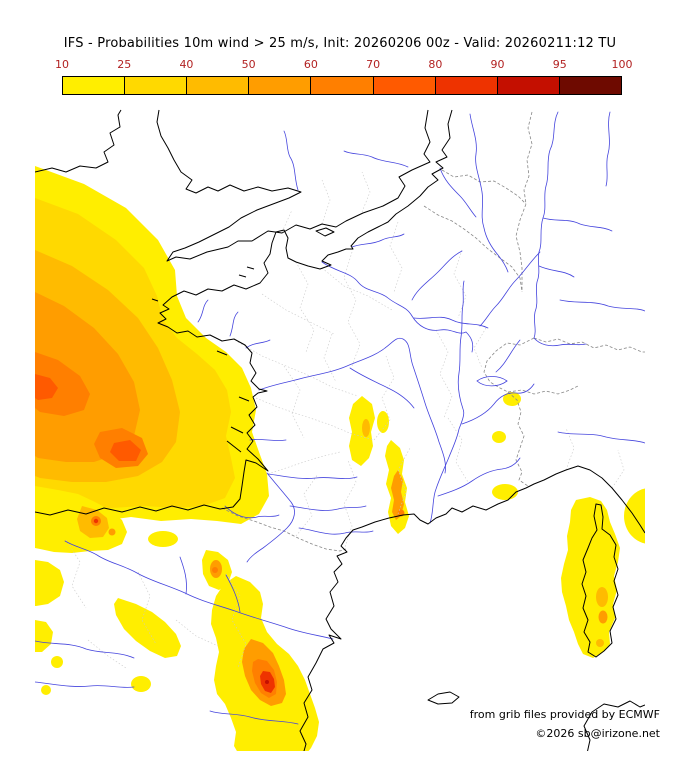 The image size is (680, 758). Describe the element at coordinates (577, 224) in the screenshot. I see `river-main` at that location.